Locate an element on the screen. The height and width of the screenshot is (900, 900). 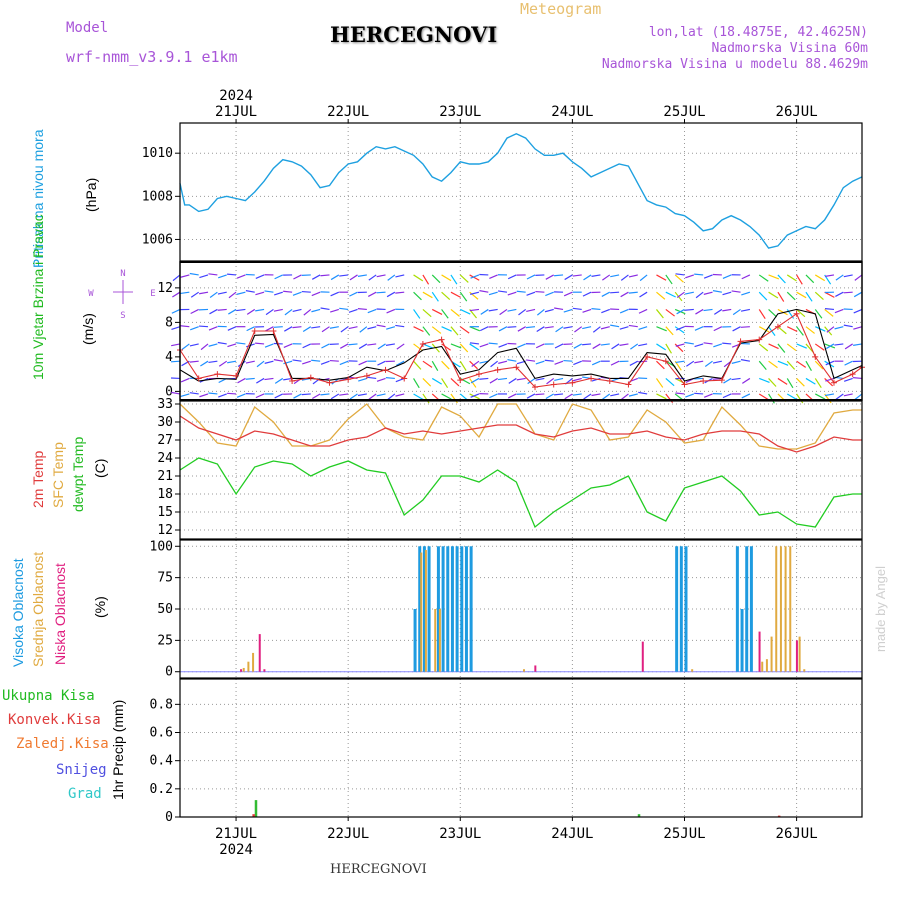
top-day-label-4: 25JUL is located at coordinates (684, 112).